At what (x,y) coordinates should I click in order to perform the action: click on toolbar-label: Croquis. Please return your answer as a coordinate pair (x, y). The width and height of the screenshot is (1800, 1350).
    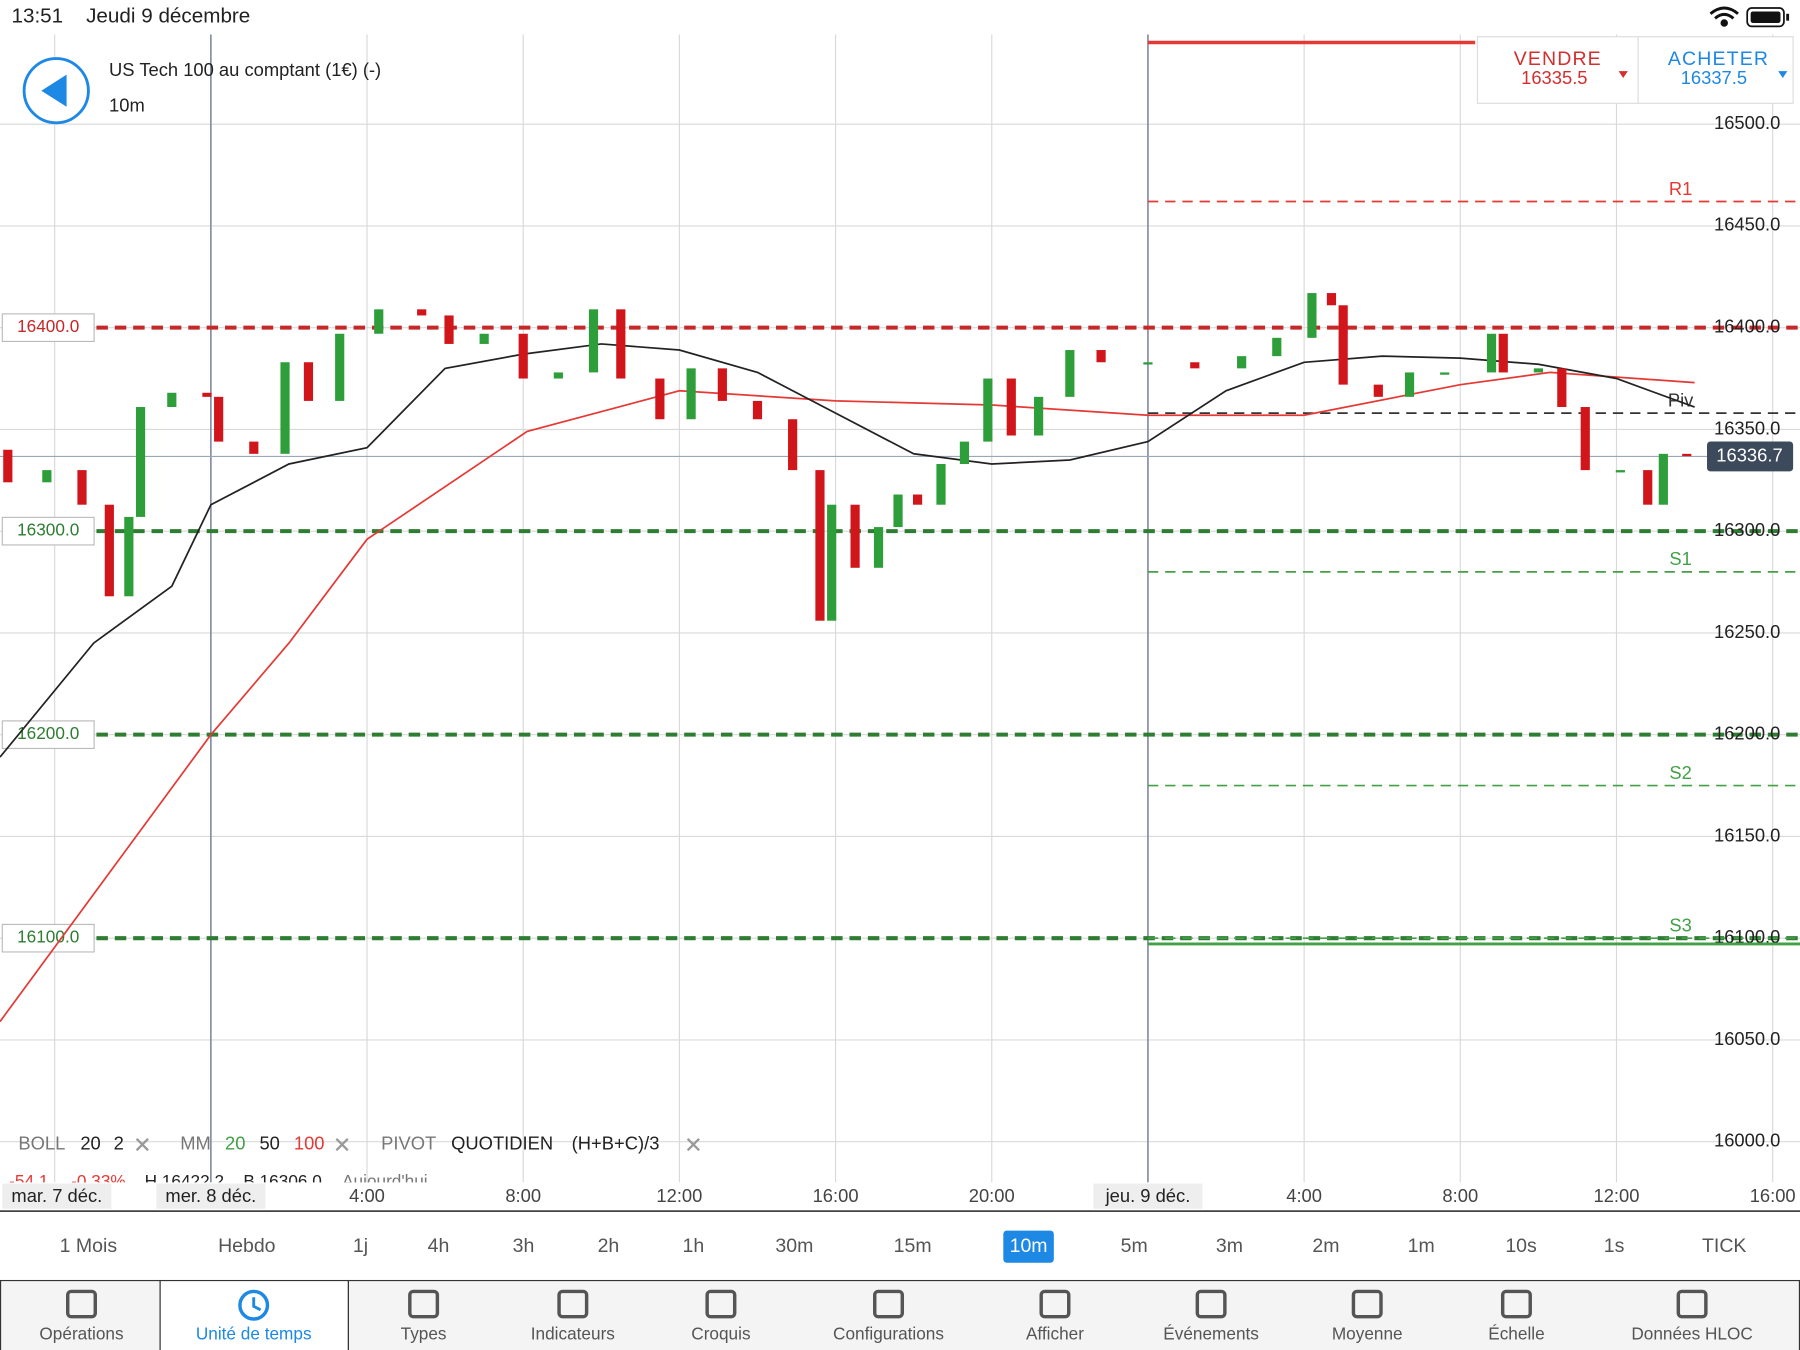
    Looking at the image, I should click on (720, 1334).